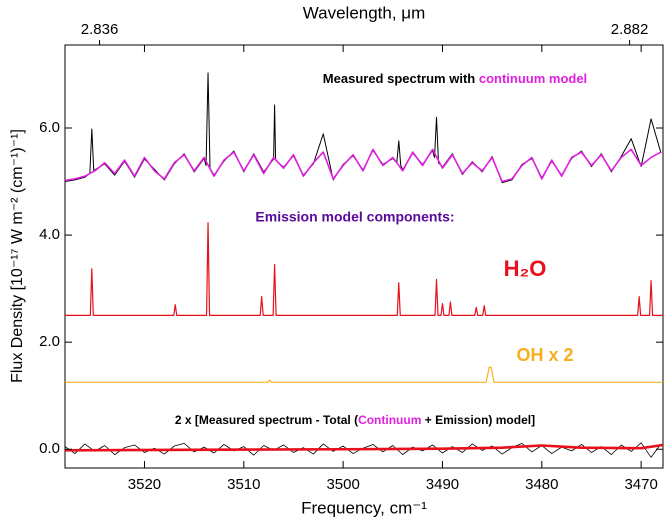 This screenshot has height=522, width=665. What do you see at coordinates (541, 484) in the screenshot?
I see `x-tick-label: 3480` at bounding box center [541, 484].